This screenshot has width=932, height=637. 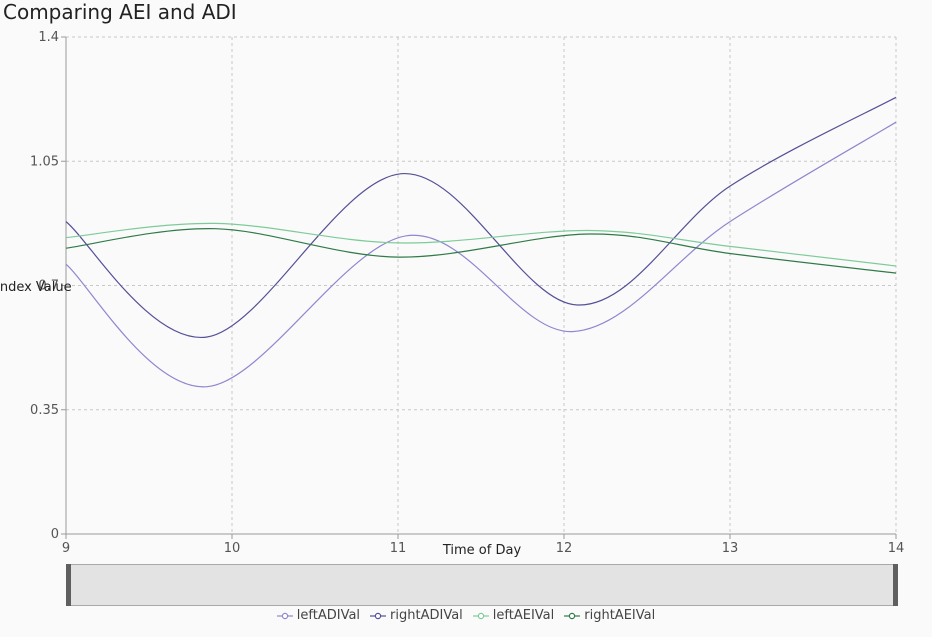 I want to click on legend-label: rightAEIVal, so click(x=620, y=615).